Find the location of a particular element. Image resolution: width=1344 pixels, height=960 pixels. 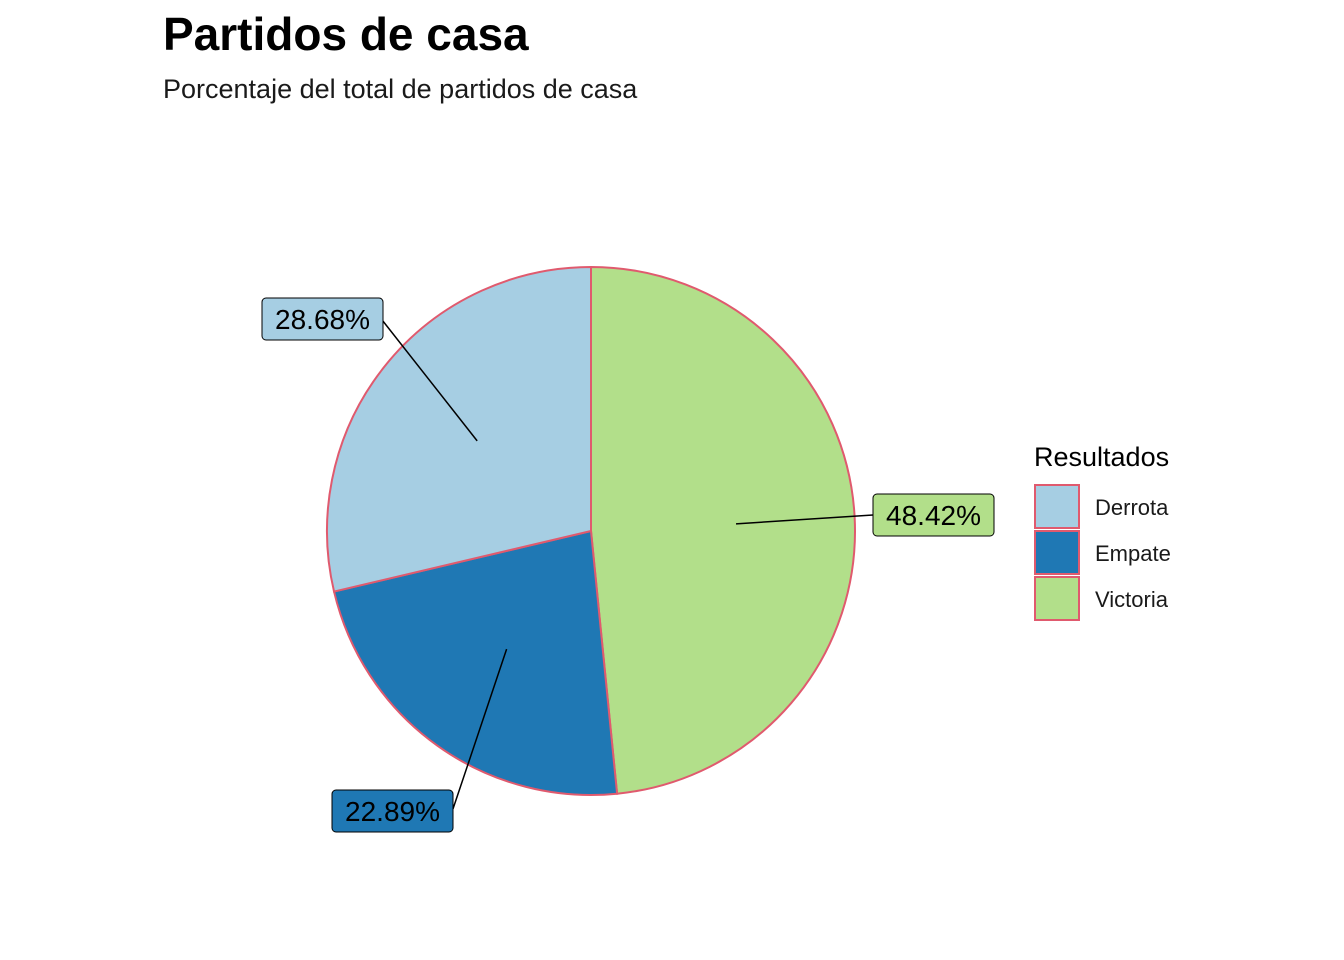

pie-slice-empate is located at coordinates (475, 662).